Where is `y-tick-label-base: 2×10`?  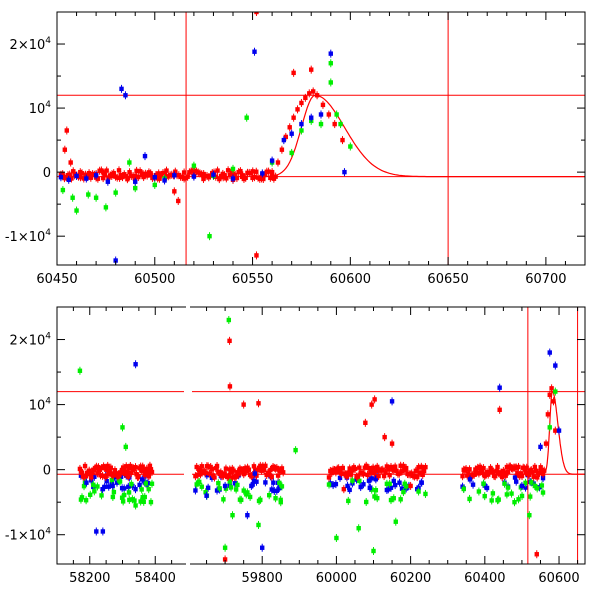 y-tick-label-base: 2×10 is located at coordinates (28, 341).